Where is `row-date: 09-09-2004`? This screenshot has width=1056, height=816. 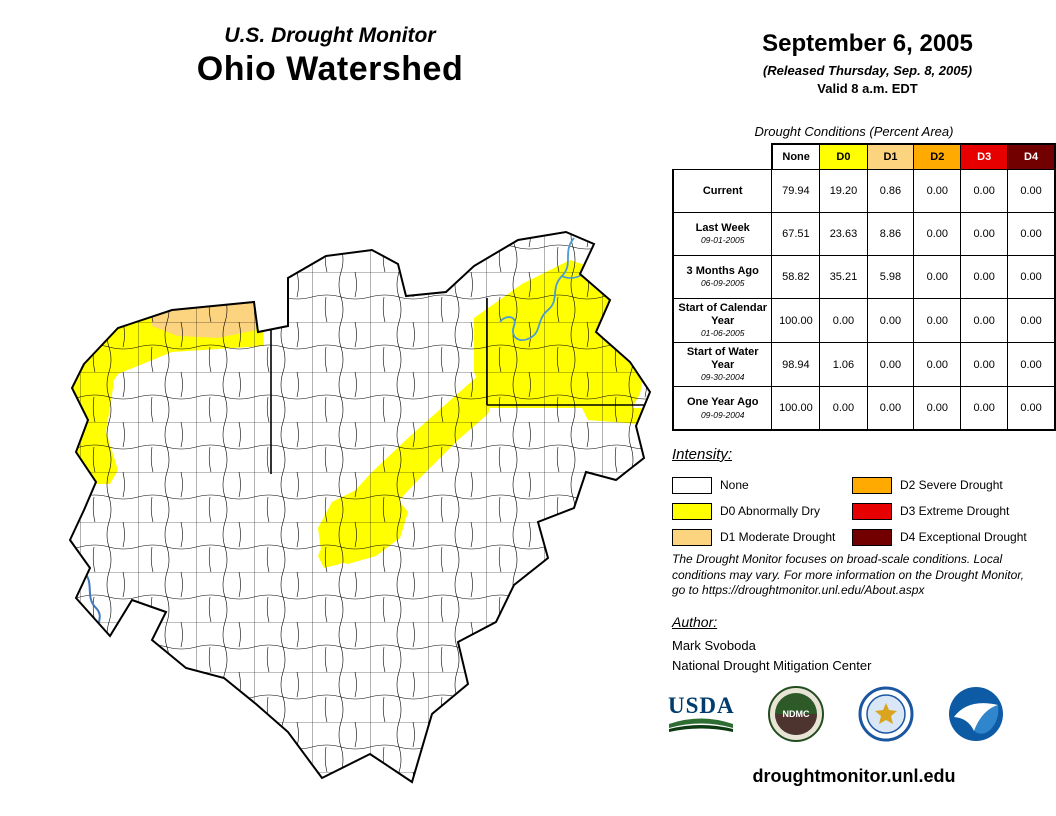
row-date: 09-09-2004 is located at coordinates (722, 414).